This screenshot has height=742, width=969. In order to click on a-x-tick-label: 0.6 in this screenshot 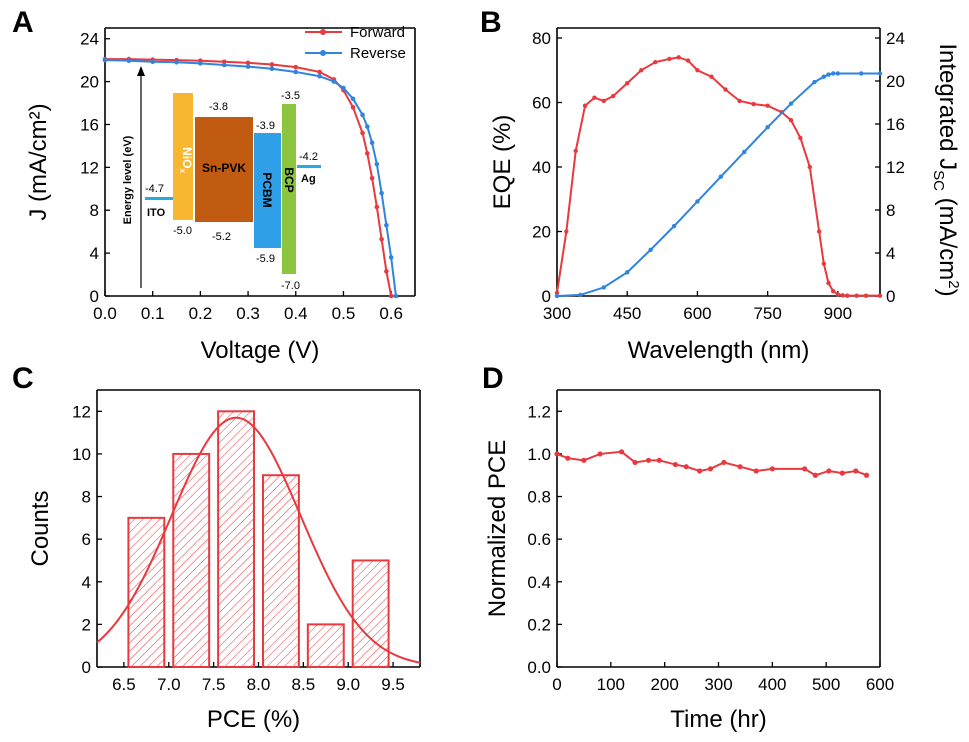, I will do `click(391, 313)`.